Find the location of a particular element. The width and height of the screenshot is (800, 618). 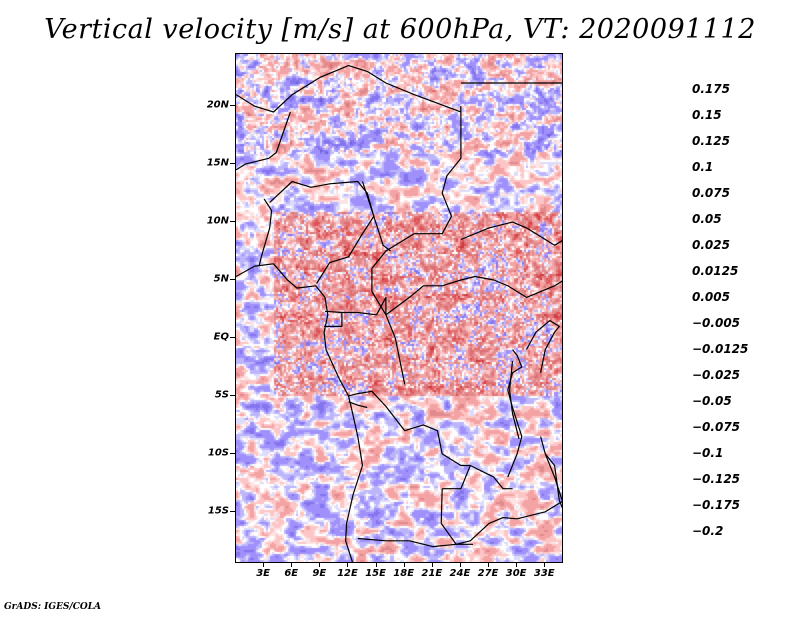

footer-credit: GrADS: IGES/COLA is located at coordinates (53, 607).